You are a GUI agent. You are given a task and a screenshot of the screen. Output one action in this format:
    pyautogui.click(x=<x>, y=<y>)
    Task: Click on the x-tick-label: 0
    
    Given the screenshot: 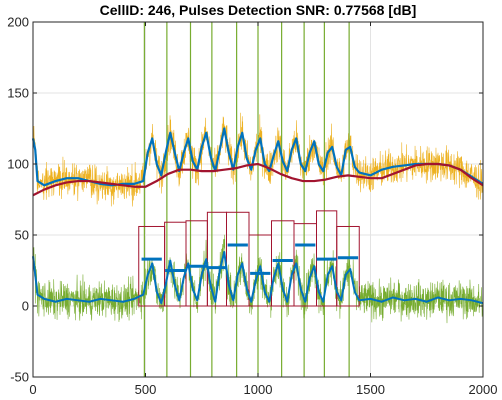 What is the action you would take?
    pyautogui.click(x=32, y=389)
    